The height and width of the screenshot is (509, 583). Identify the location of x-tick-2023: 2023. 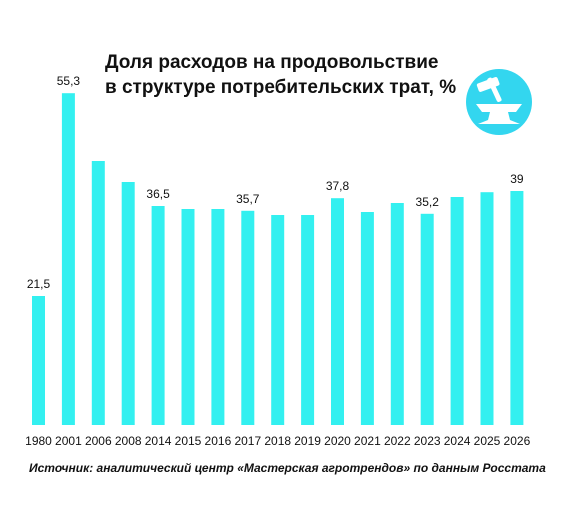
(427, 441).